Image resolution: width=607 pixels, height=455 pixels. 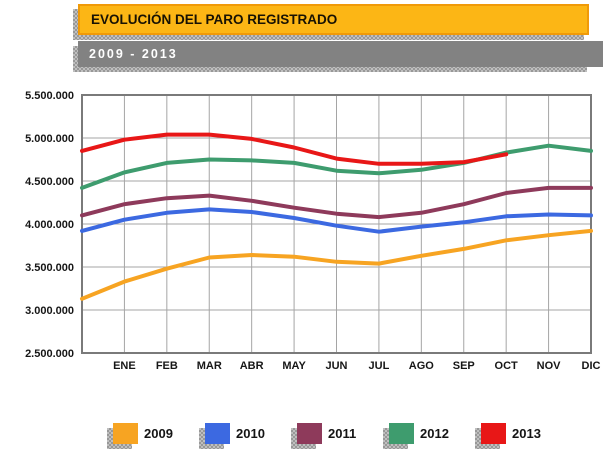 I want to click on x-month-label: FEB, so click(x=167, y=366).